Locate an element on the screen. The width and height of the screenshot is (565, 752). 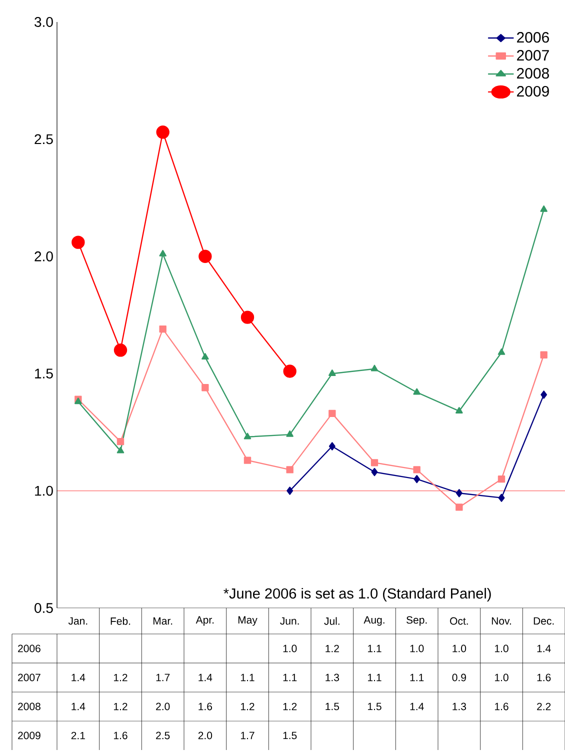
legend-label: 2009 is located at coordinates (533, 91).